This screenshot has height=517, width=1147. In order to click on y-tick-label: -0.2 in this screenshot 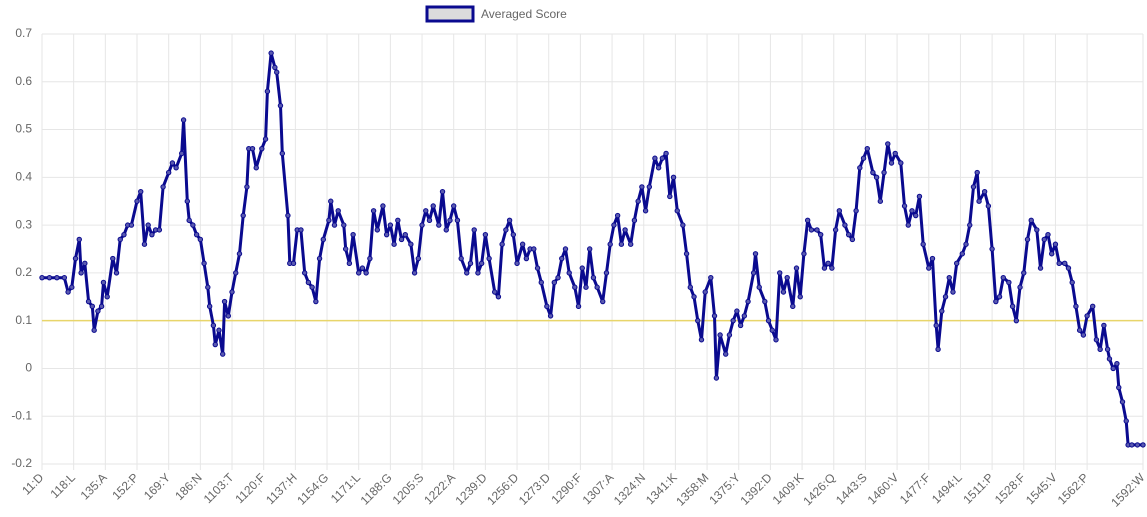, I will do `click(21, 463)`.